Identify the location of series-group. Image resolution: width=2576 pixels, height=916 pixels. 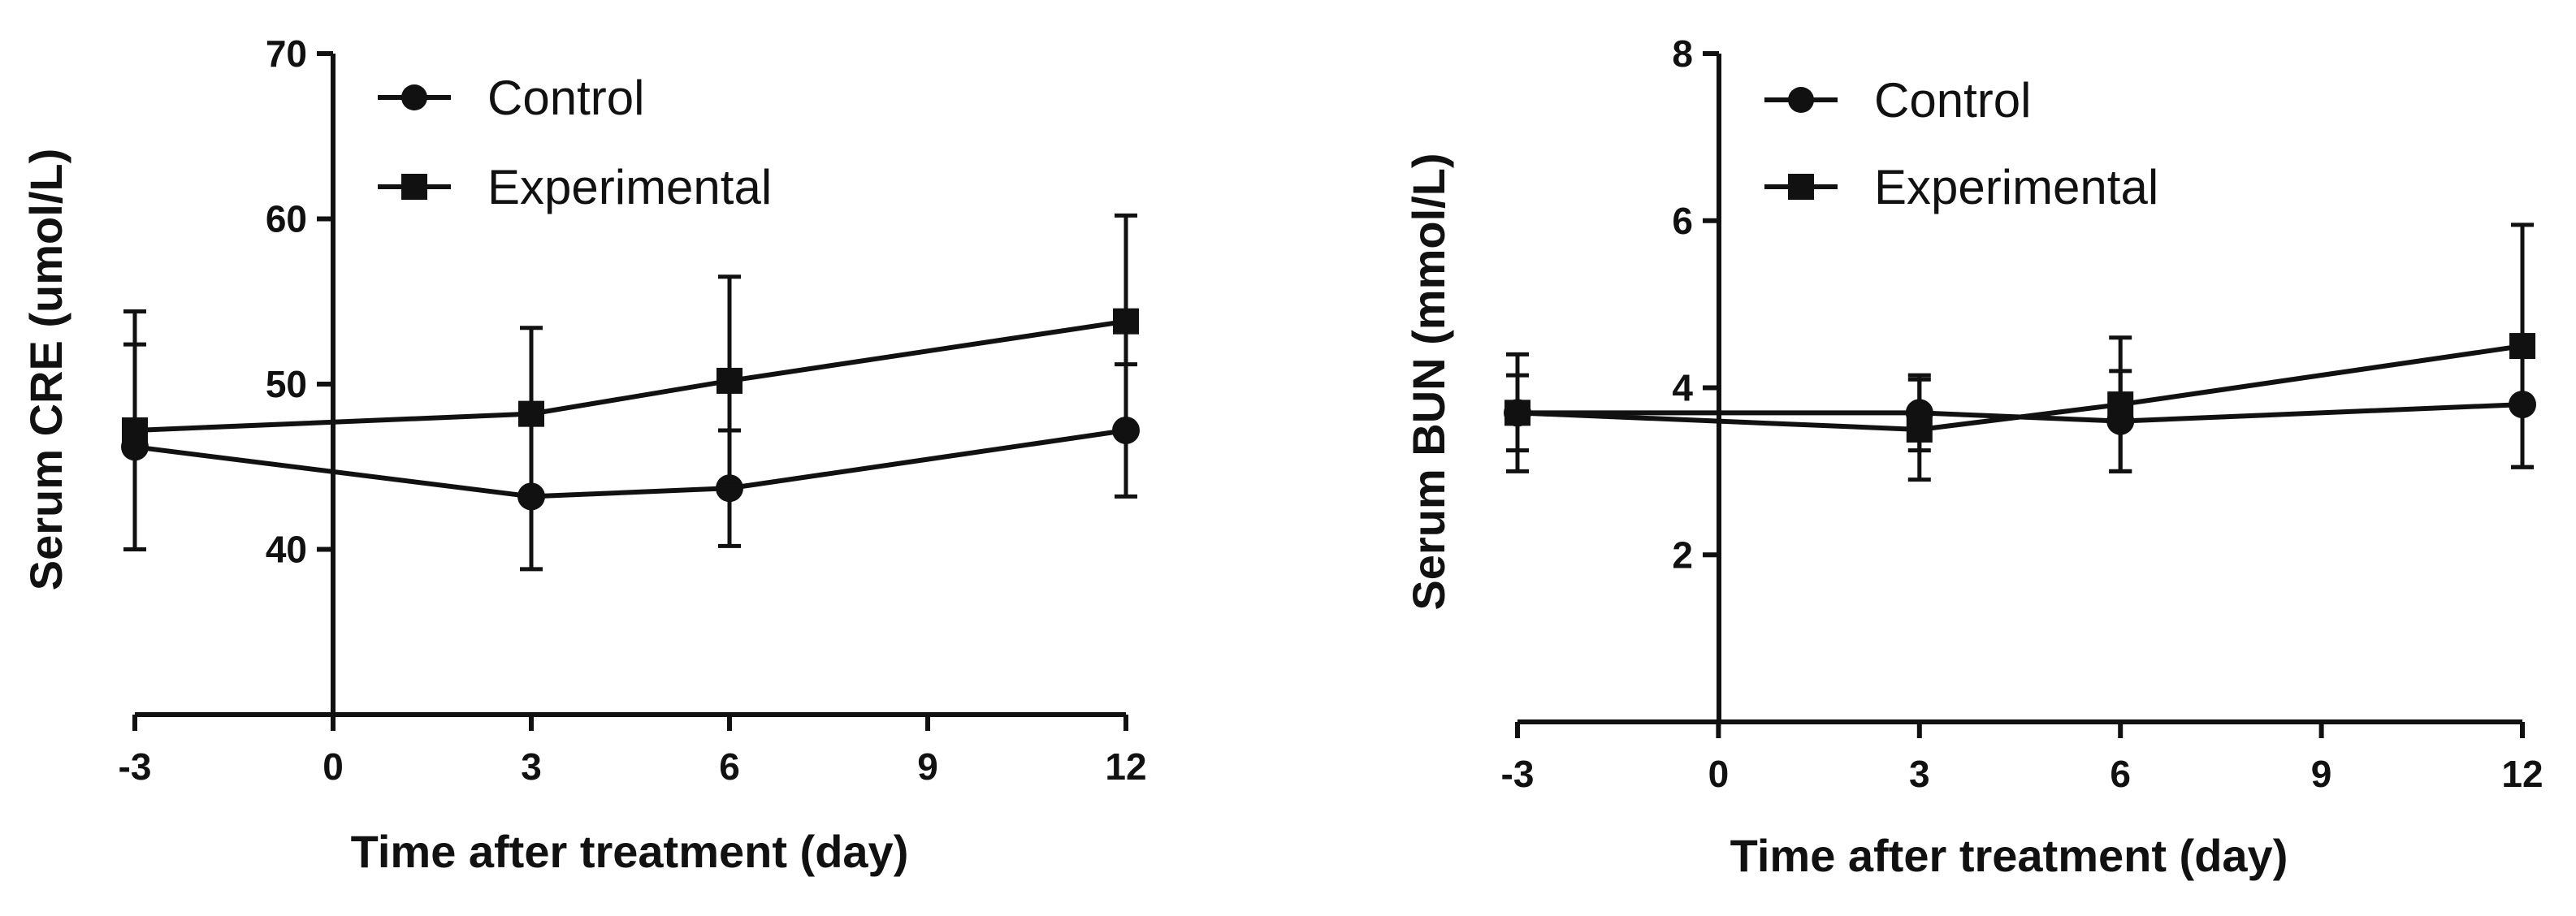
(2020, 352).